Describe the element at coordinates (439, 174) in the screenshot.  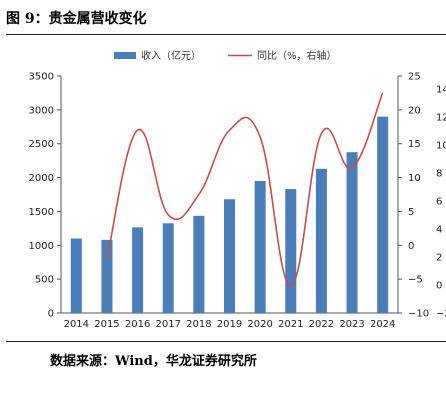
I see `cutoff-tick-label: 8` at that location.